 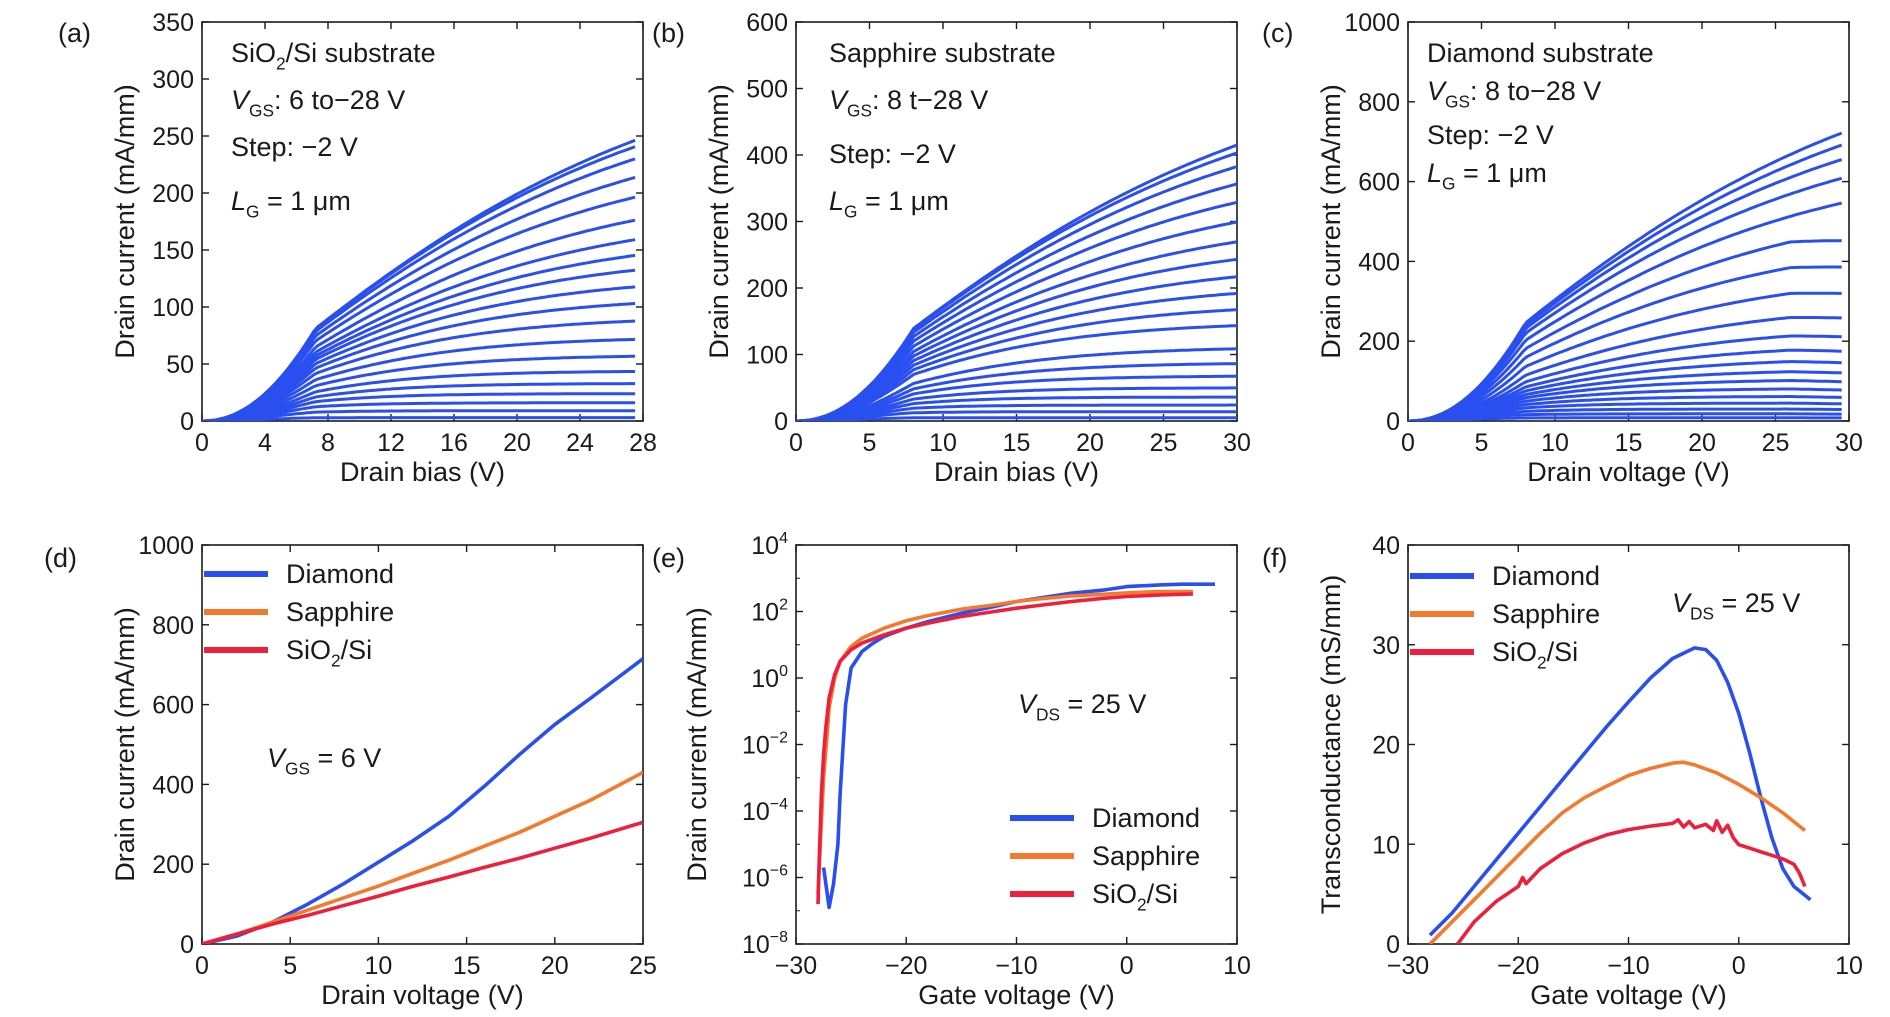 What do you see at coordinates (767, 223) in the screenshot?
I see `y-tick-label: 300` at bounding box center [767, 223].